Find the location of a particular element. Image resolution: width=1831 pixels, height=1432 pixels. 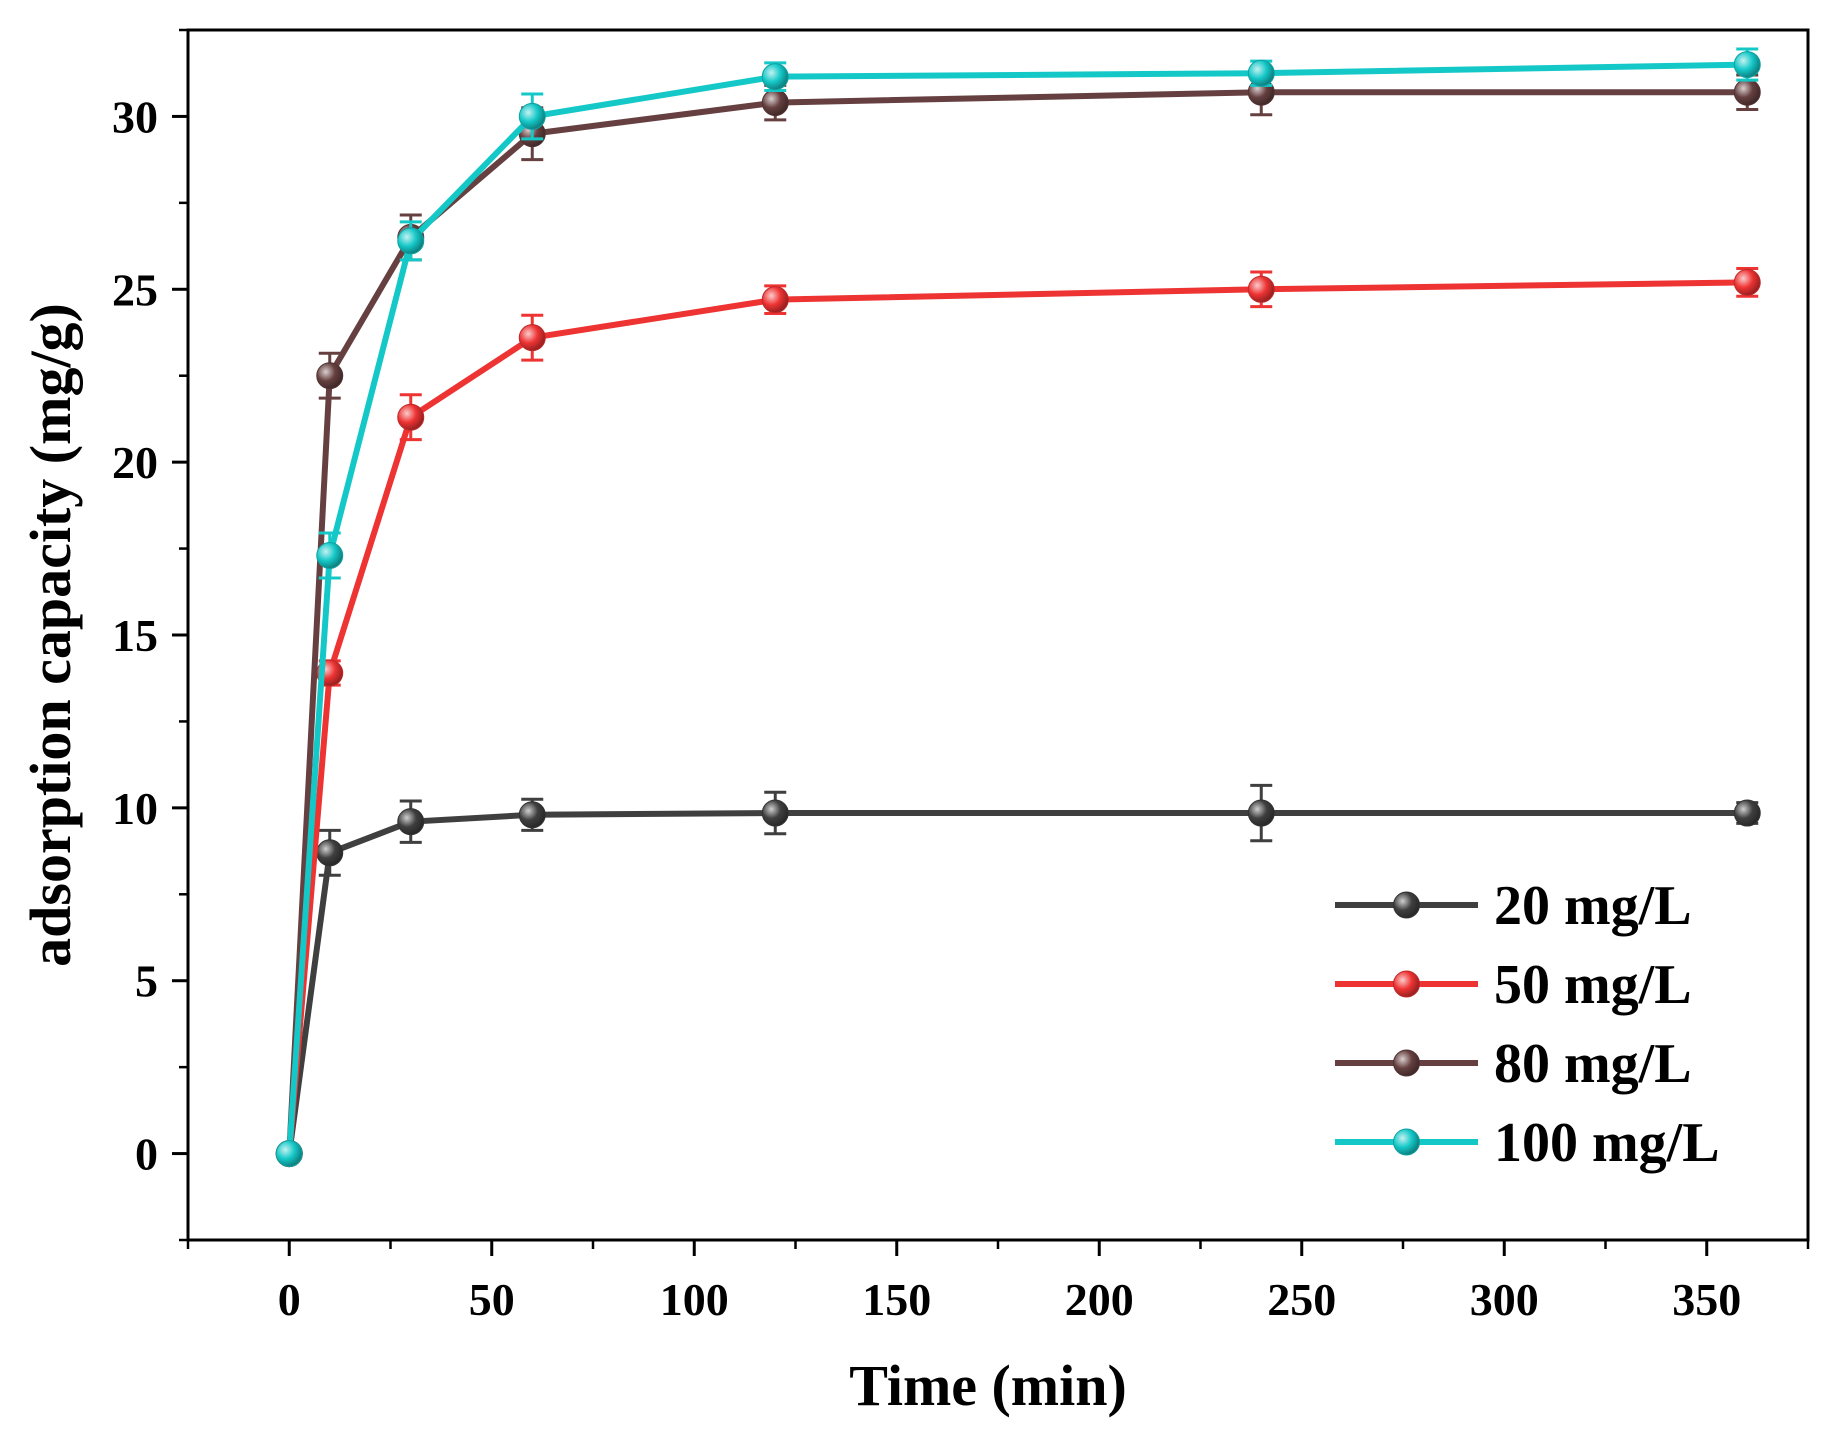

legend-label: 20 mg/L is located at coordinates (1593, 906).